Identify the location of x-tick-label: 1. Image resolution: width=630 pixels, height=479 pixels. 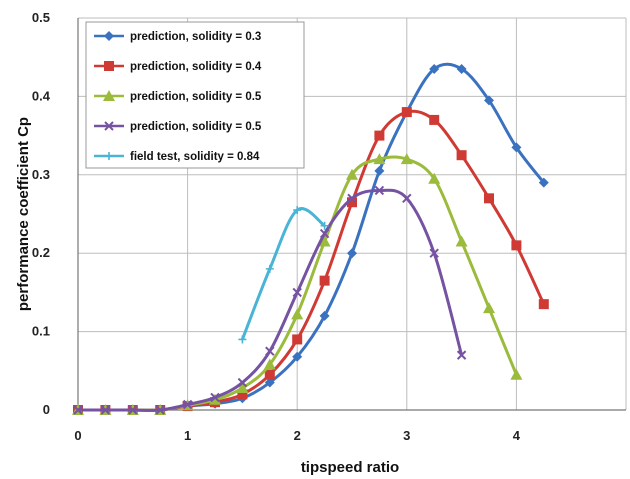
(187, 435).